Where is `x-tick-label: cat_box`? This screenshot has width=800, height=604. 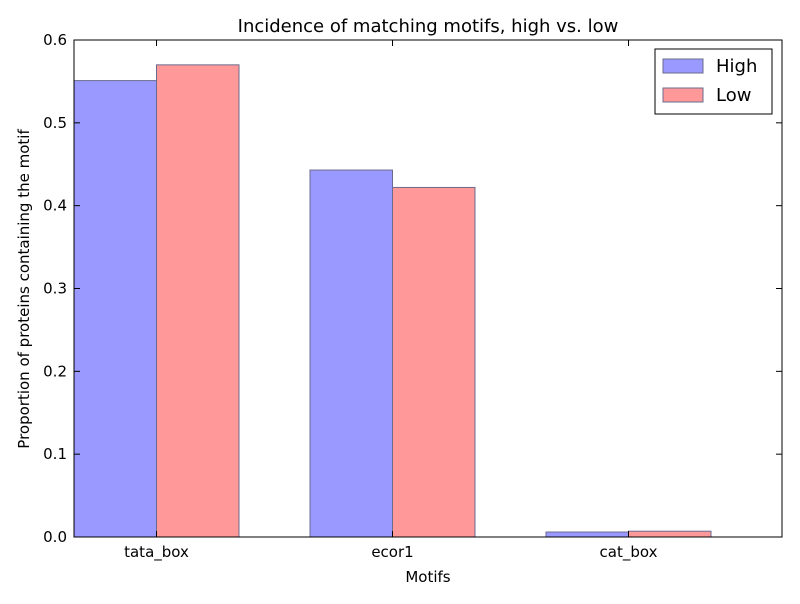
x-tick-label: cat_box is located at coordinates (629, 552).